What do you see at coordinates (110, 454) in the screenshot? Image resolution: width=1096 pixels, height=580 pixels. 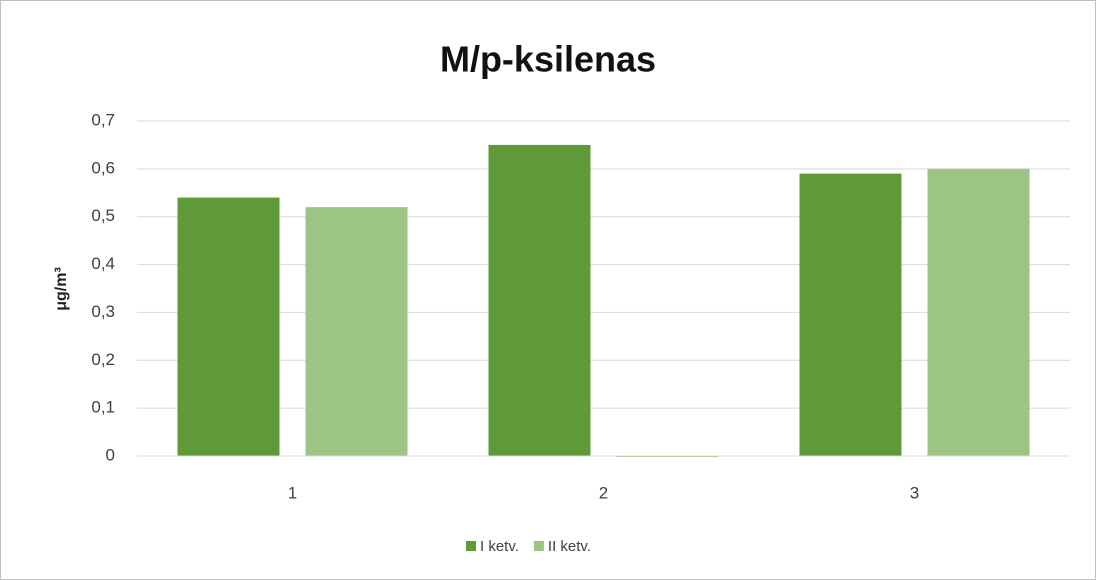 I see `y-tick-label: 0` at bounding box center [110, 454].